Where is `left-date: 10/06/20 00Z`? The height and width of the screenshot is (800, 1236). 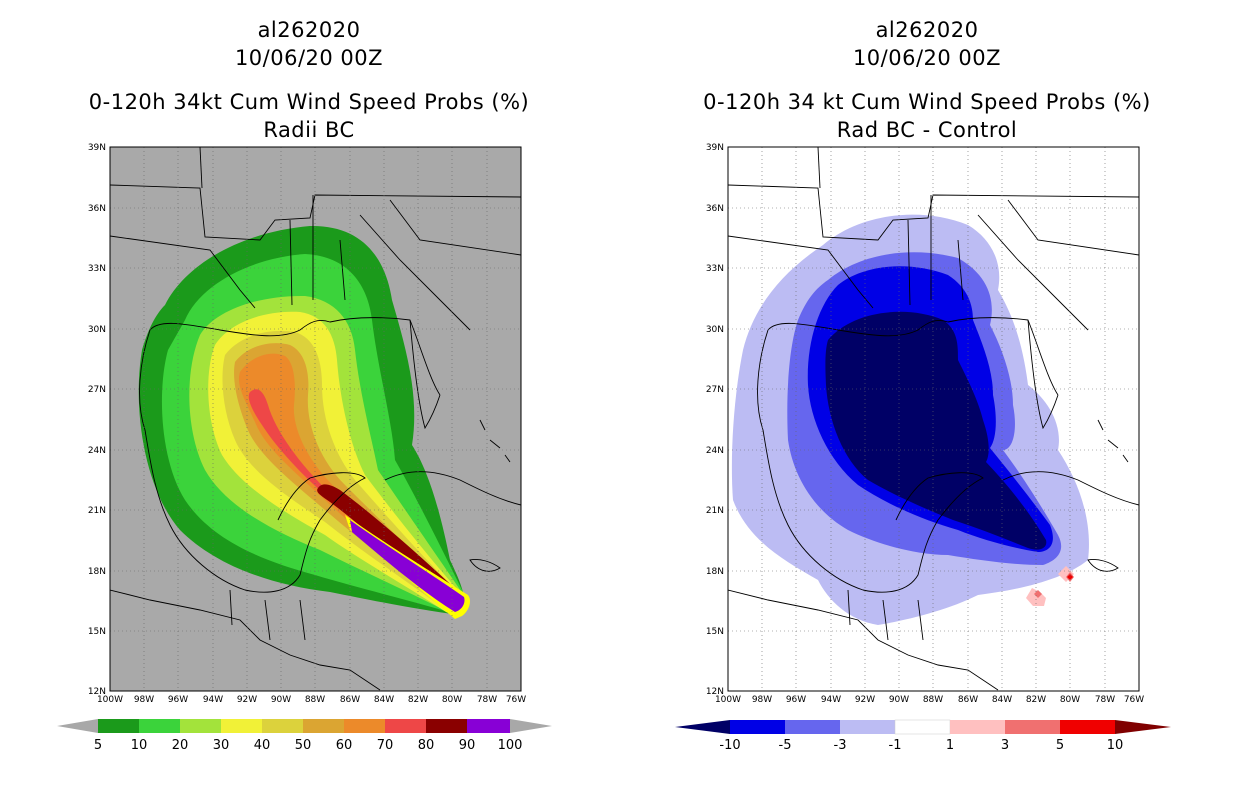
left-date: 10/06/20 00Z is located at coordinates (309, 58).